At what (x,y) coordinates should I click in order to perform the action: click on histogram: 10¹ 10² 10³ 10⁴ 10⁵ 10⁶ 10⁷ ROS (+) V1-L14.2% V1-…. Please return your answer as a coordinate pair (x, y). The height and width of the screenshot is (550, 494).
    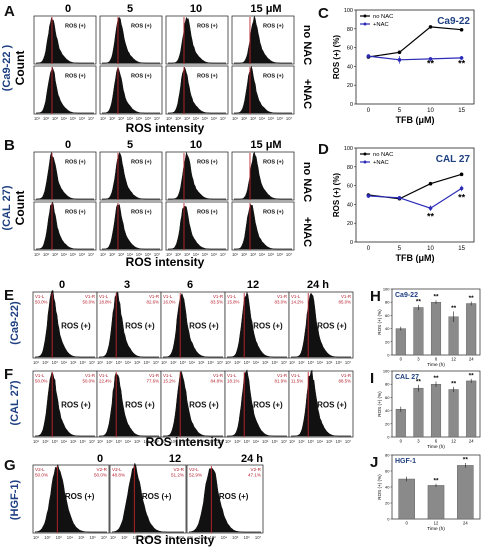
    Looking at the image, I should click on (321, 328).